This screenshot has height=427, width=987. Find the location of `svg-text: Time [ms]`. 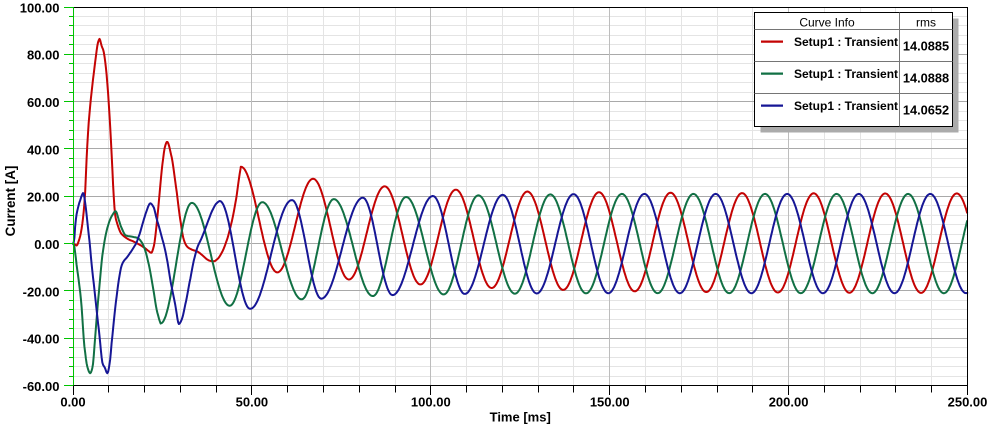

svg-text: Time [ms] is located at coordinates (520, 417).